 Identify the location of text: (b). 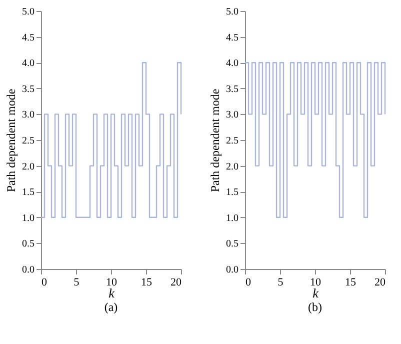
(315, 307).